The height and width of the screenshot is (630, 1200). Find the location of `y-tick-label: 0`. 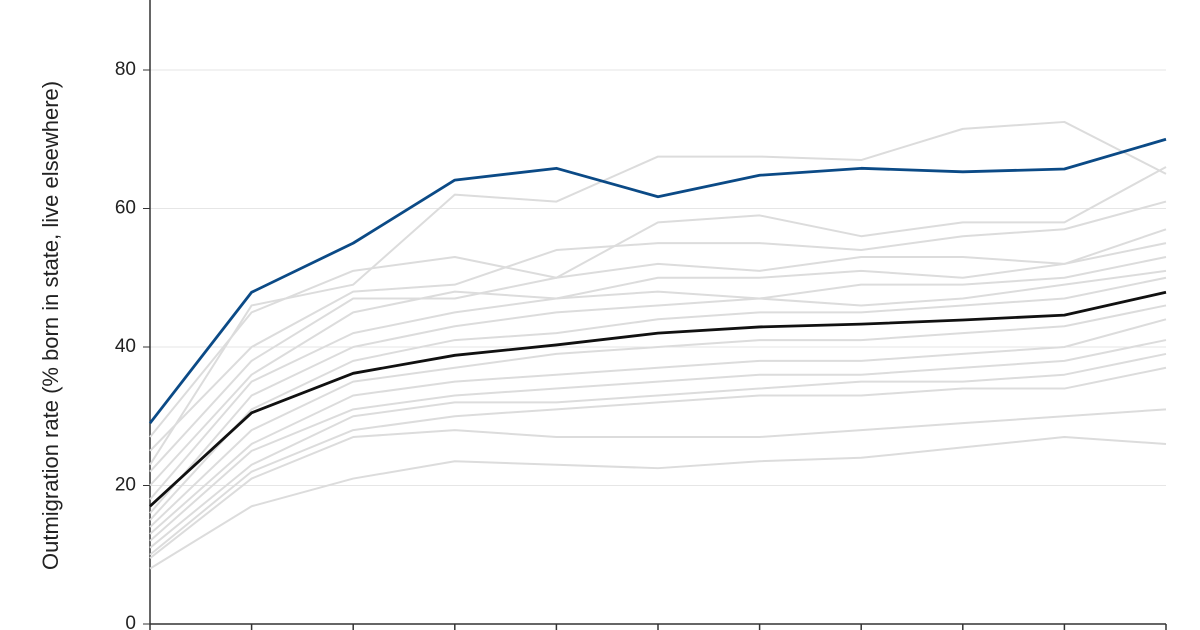

y-tick-label: 0 is located at coordinates (130, 621).